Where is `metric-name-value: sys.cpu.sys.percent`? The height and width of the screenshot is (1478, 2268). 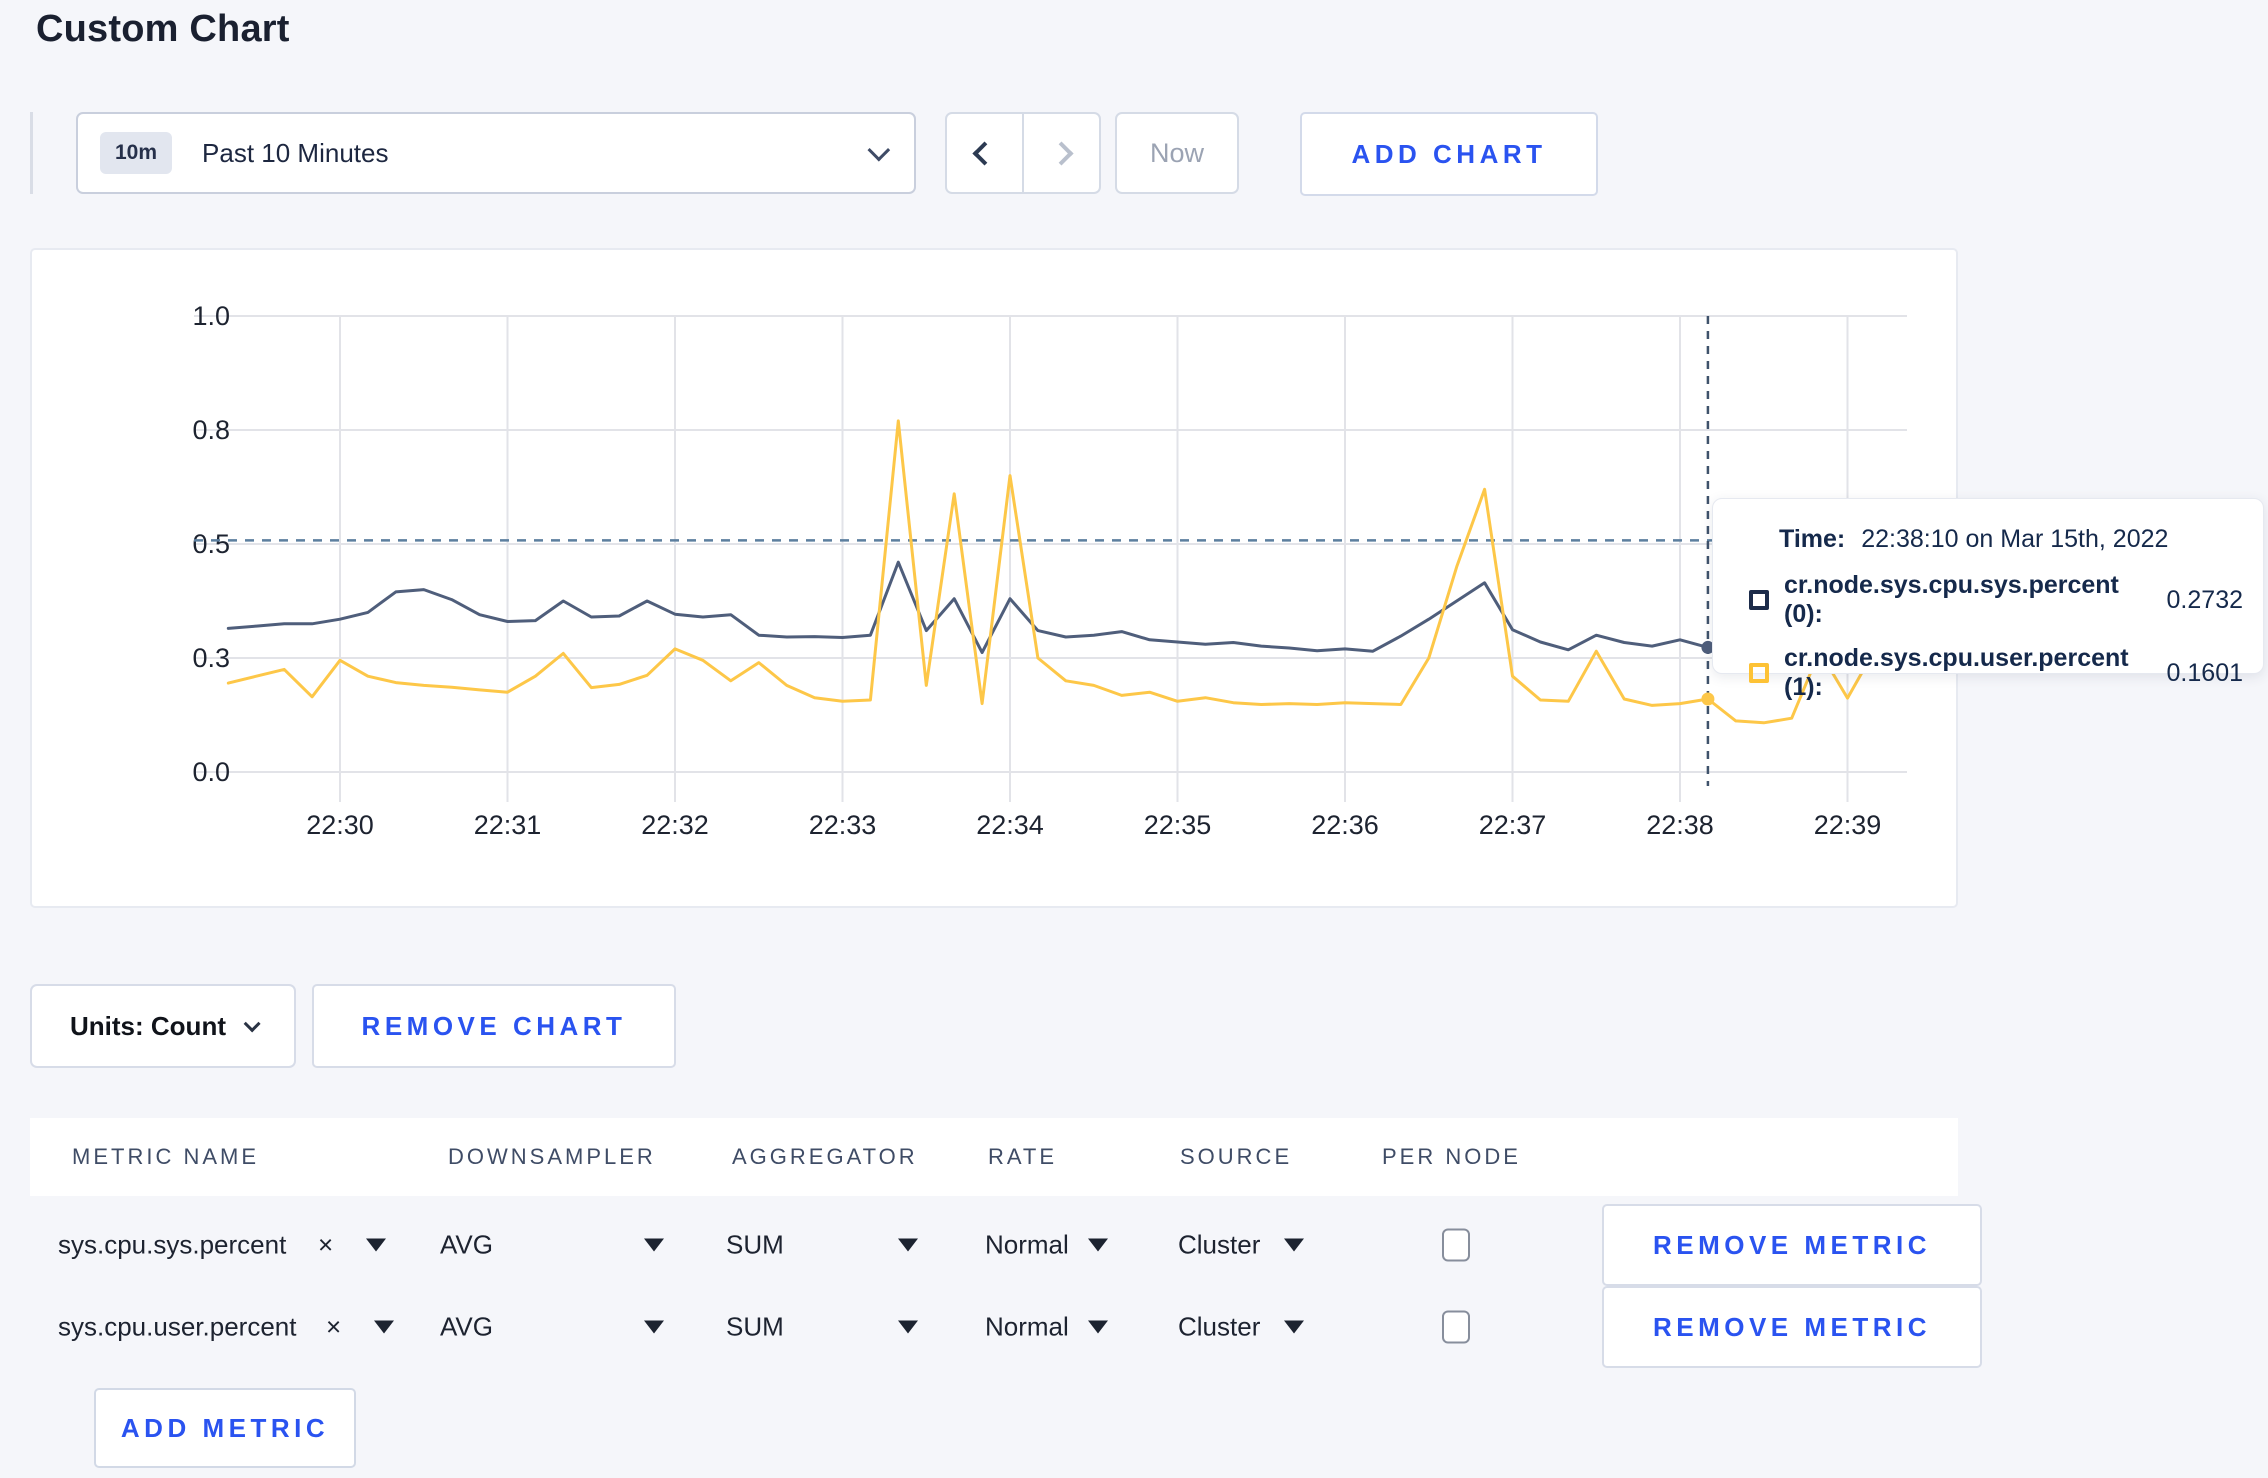
metric-name-value: sys.cpu.sys.percent is located at coordinates (172, 1244).